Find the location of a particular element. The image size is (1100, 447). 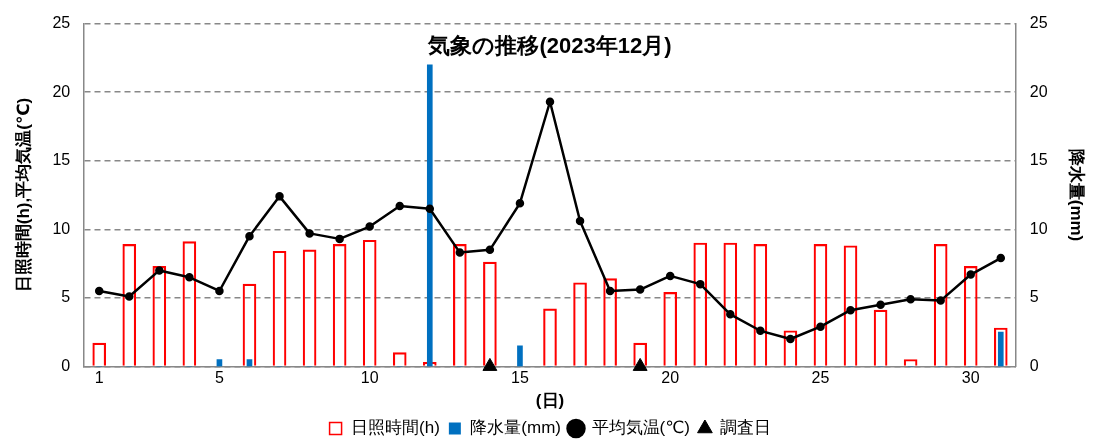

legend-label: 平均気温(℃) is located at coordinates (640, 428).